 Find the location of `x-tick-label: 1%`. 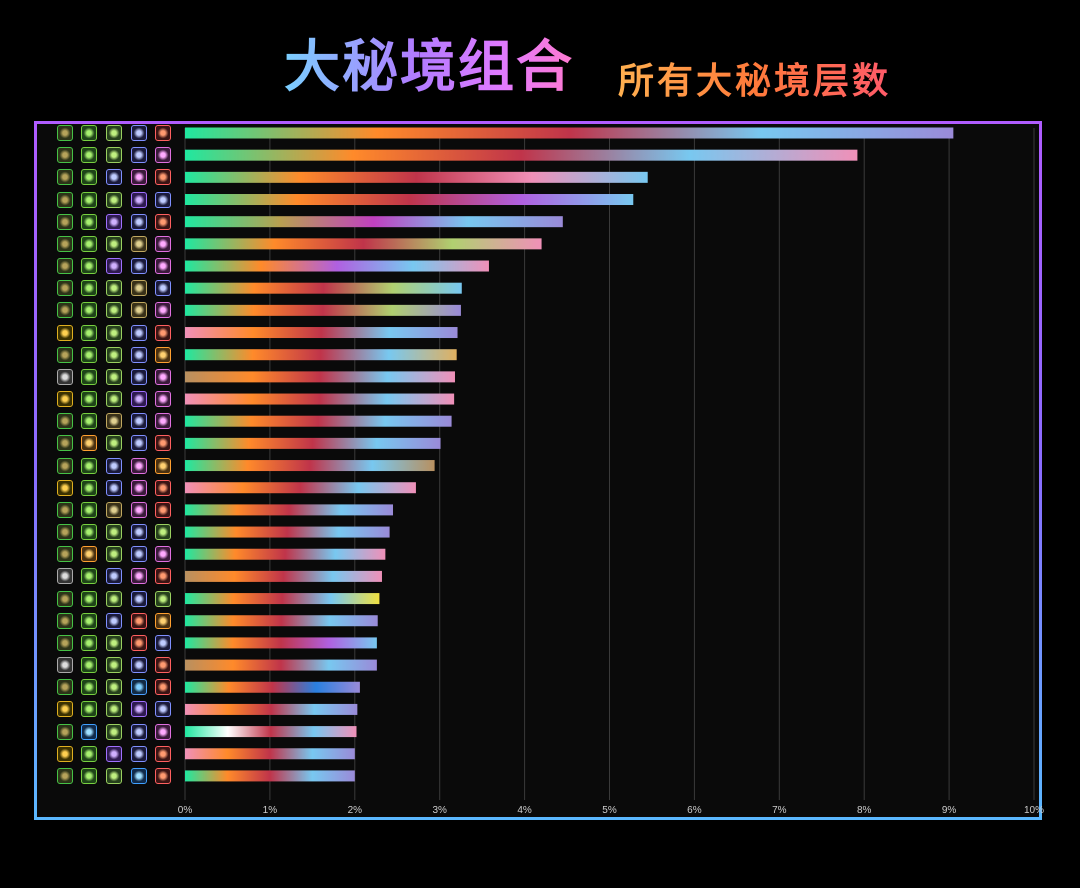

x-tick-label: 1% is located at coordinates (270, 810).